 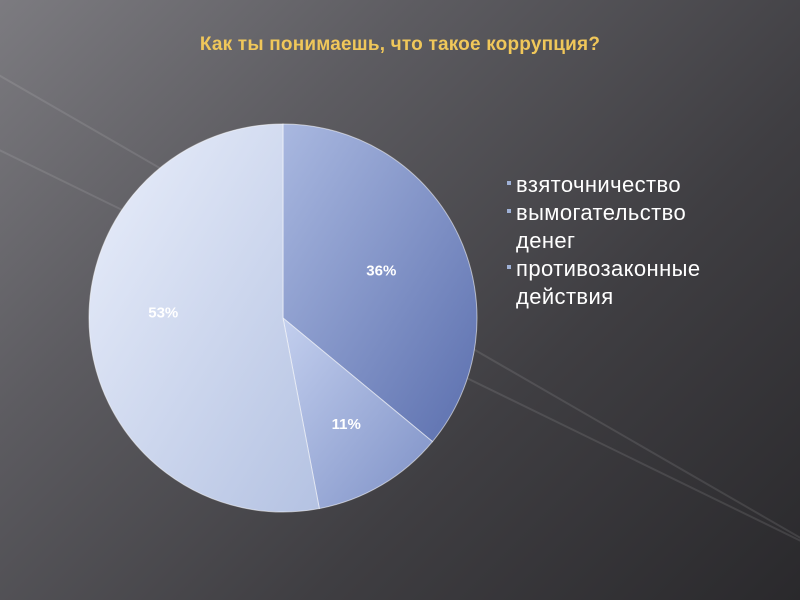 I want to click on legend-item-1: взяточничество, so click(x=602, y=185).